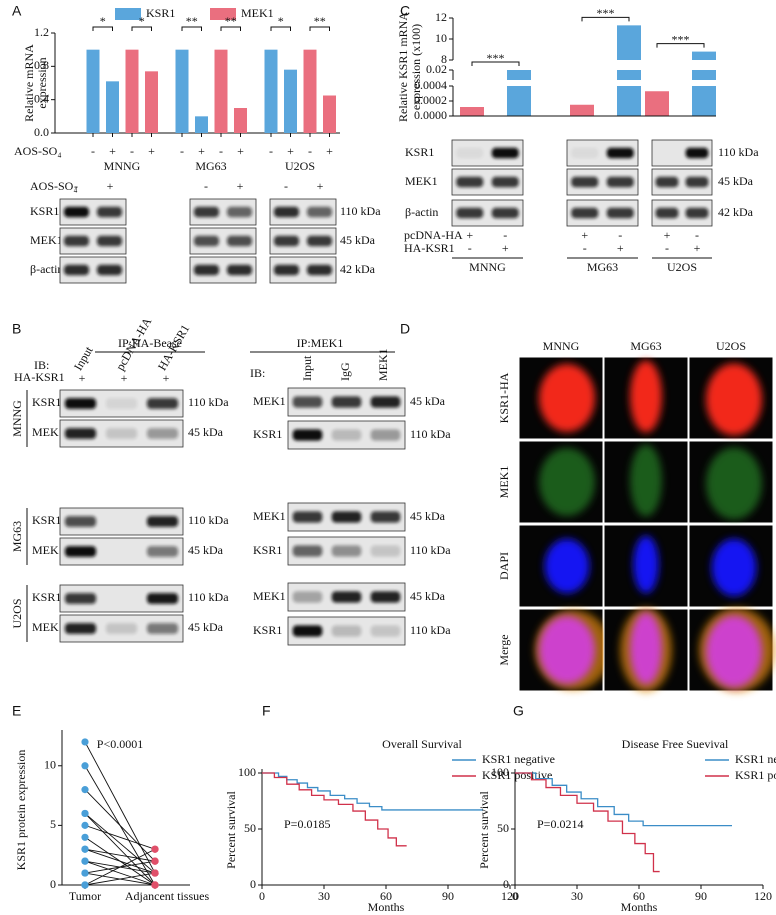 Image resolution: width=776 pixels, height=915 pixels. Describe the element at coordinates (53, 884) in the screenshot. I see `y-tick-label: 0` at that location.